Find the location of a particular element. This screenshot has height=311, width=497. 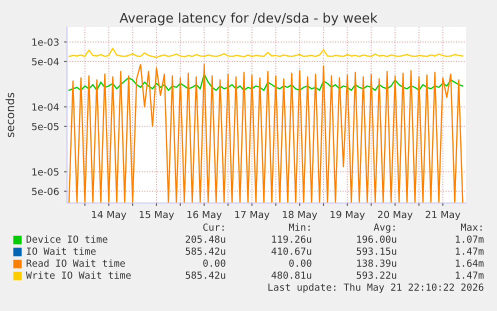

x-tick-label: 21 May is located at coordinates (443, 215).